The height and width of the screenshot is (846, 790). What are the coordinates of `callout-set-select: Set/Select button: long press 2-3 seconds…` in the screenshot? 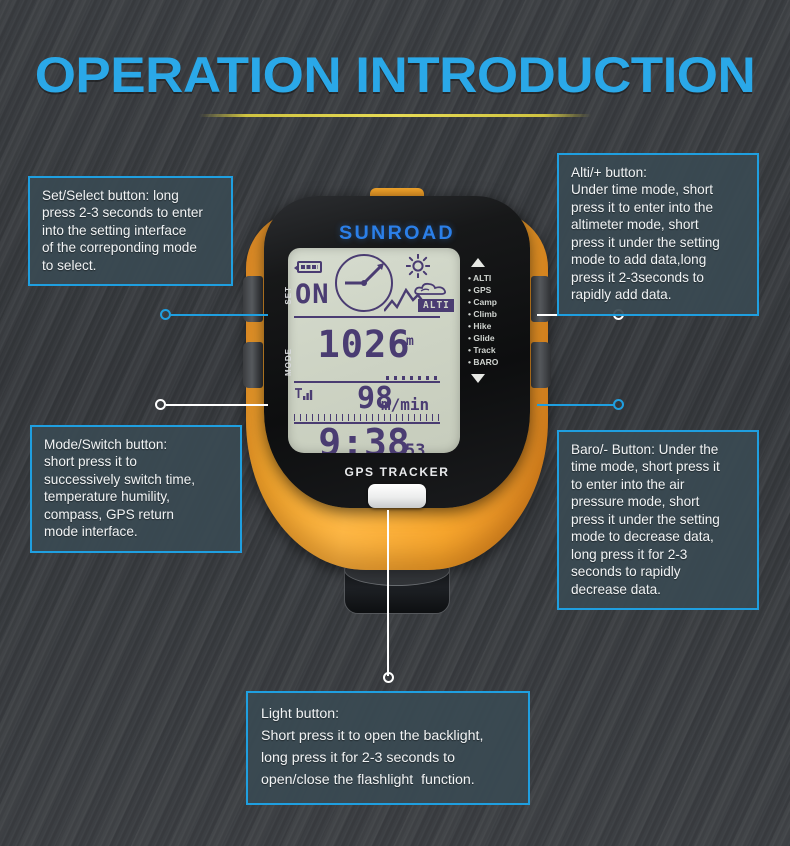 It's located at (130, 231).